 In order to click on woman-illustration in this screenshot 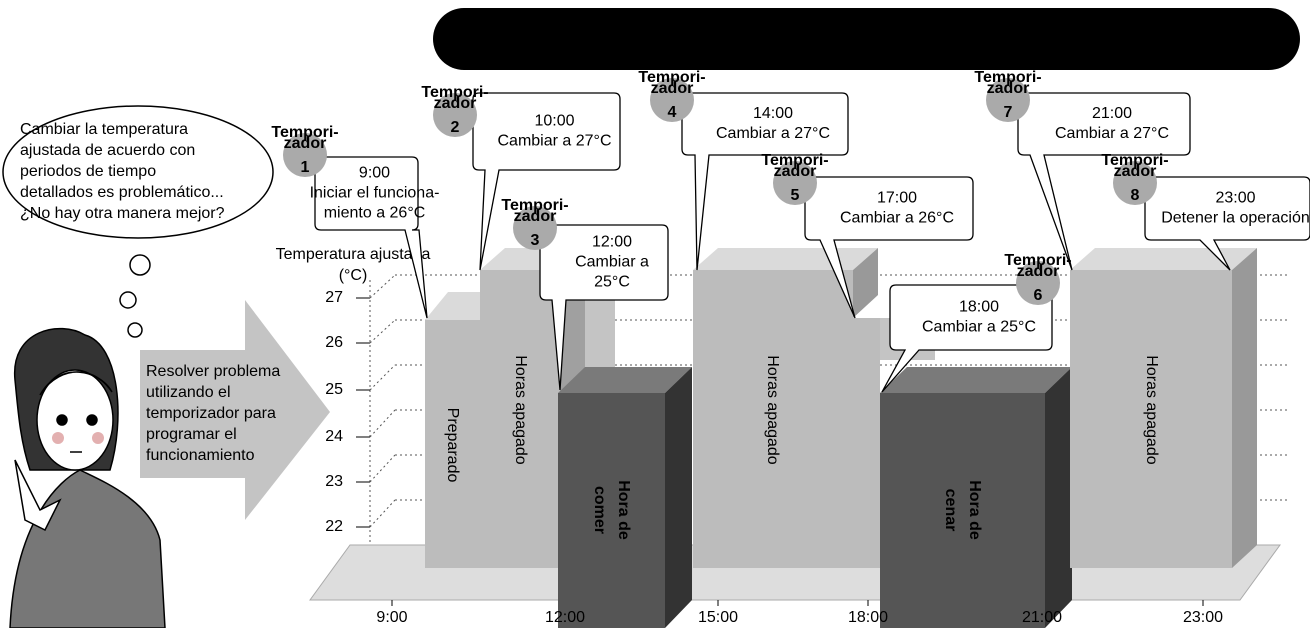, I will do `click(87, 477)`.